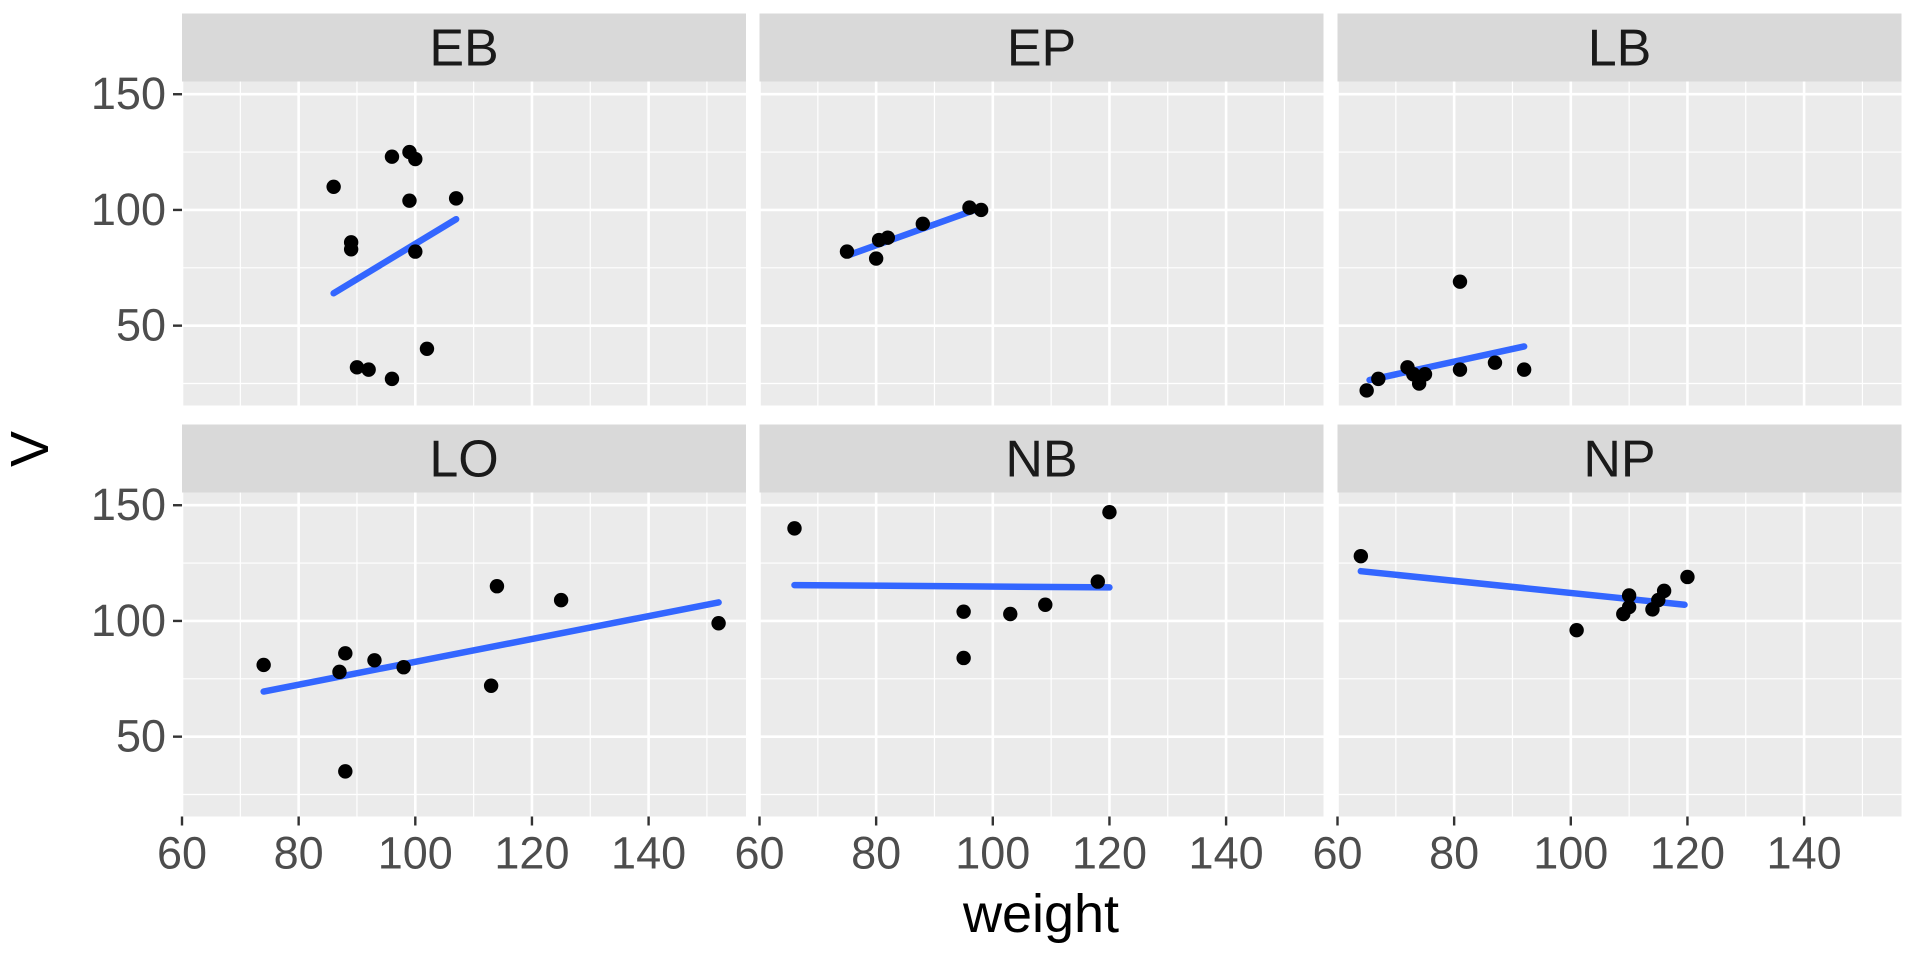 The height and width of the screenshot is (960, 1920). I want to click on facet-panel-NB, so click(1041, 654).